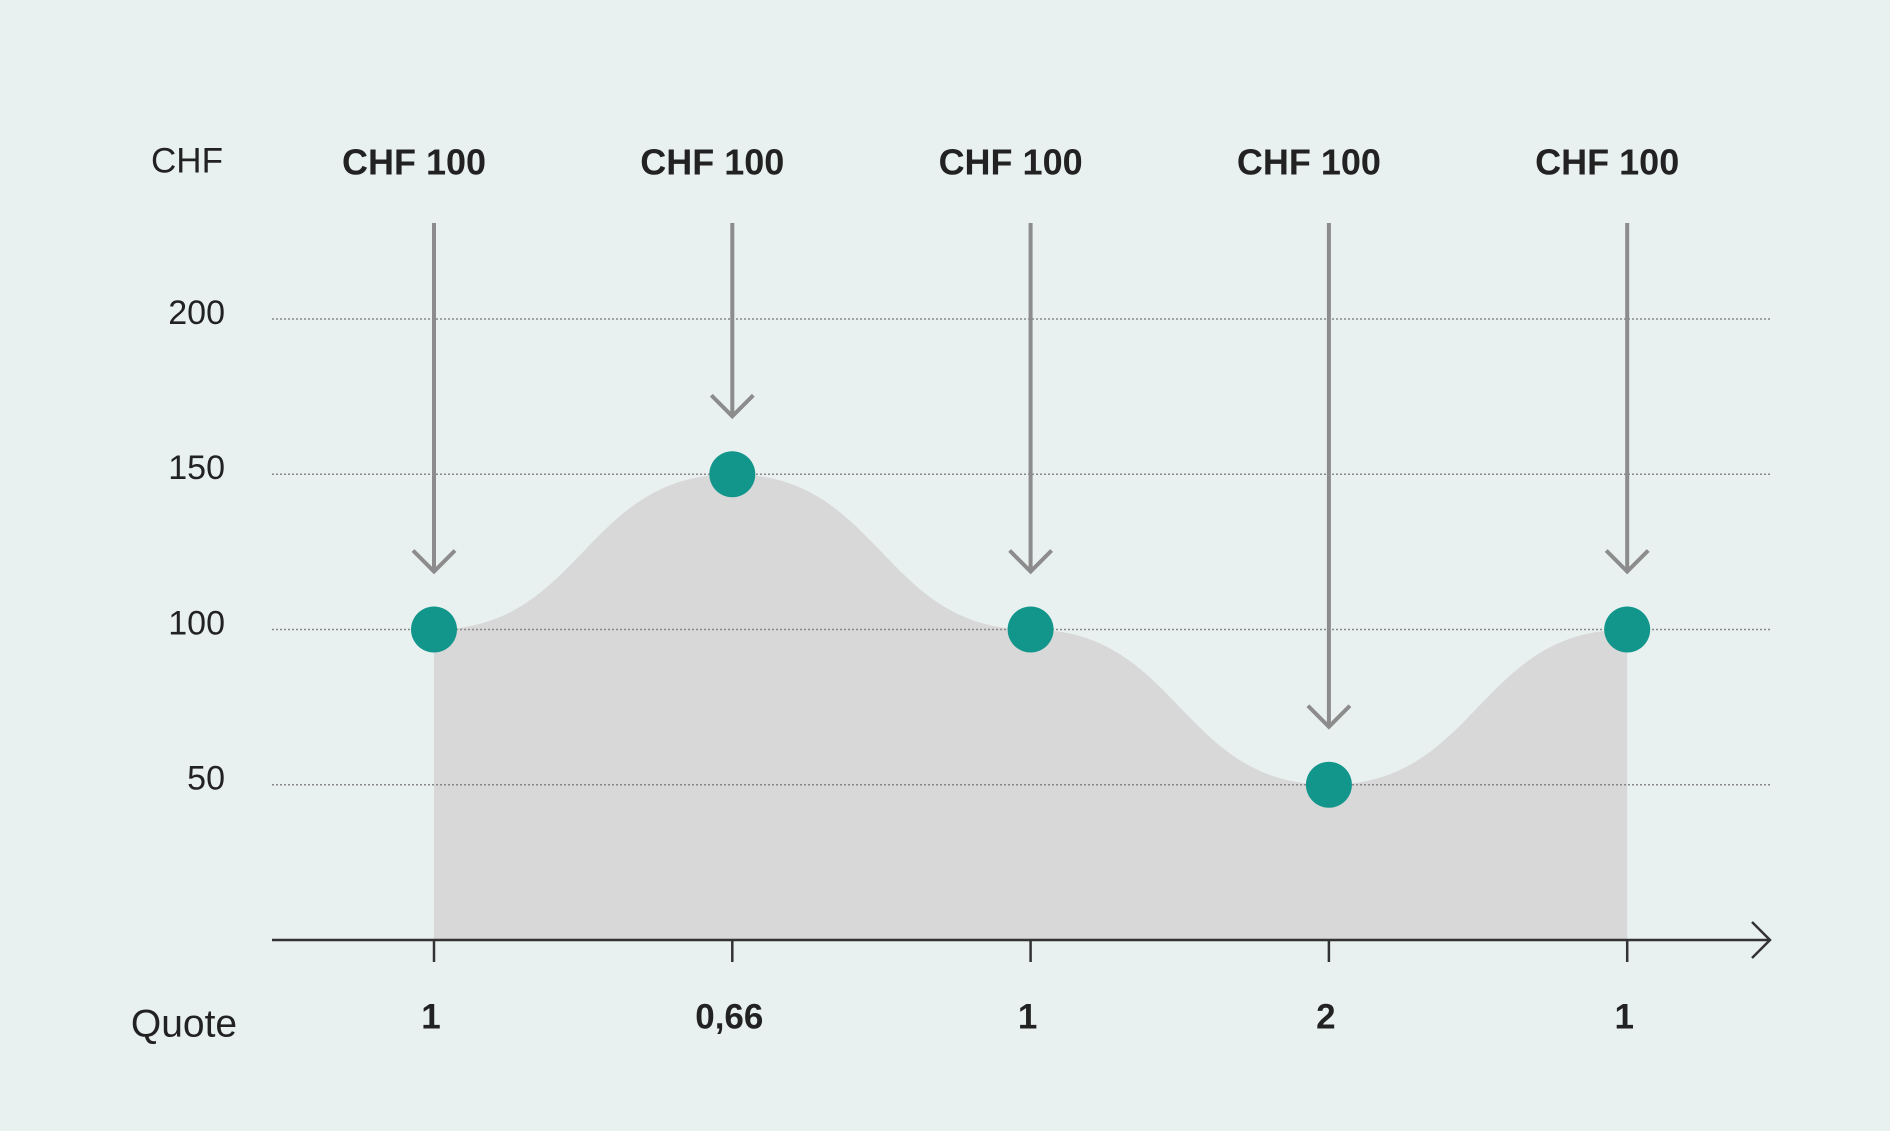  I want to click on y-tick-label: 150, so click(196, 468).